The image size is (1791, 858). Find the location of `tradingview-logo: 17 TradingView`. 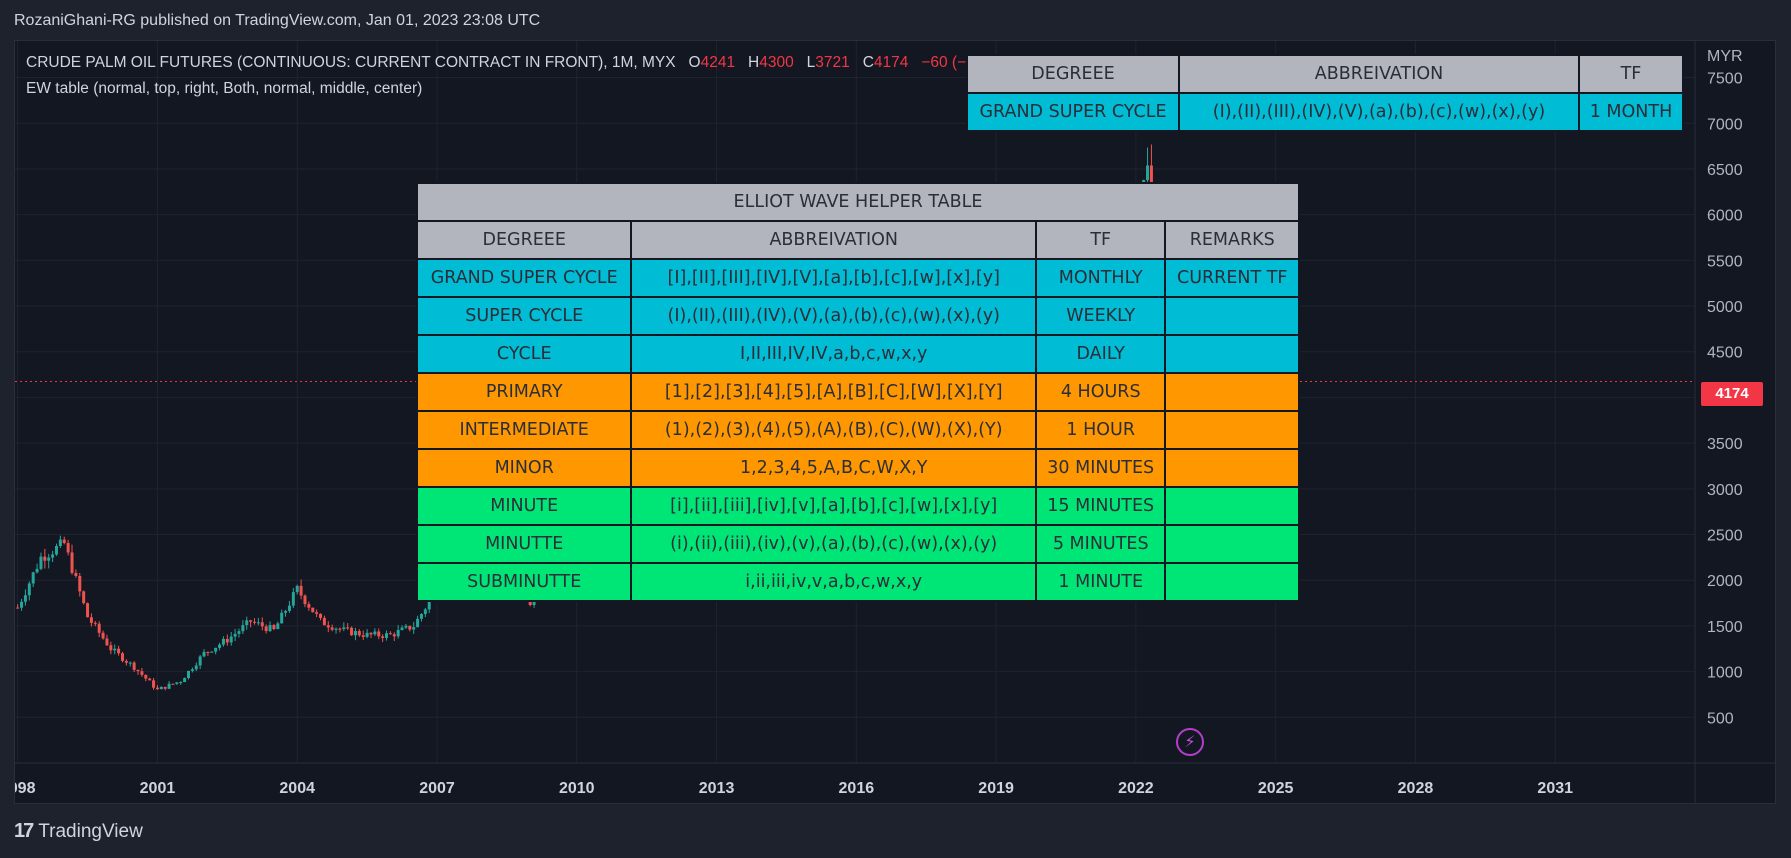

tradingview-logo: 17 TradingView is located at coordinates (78, 831).